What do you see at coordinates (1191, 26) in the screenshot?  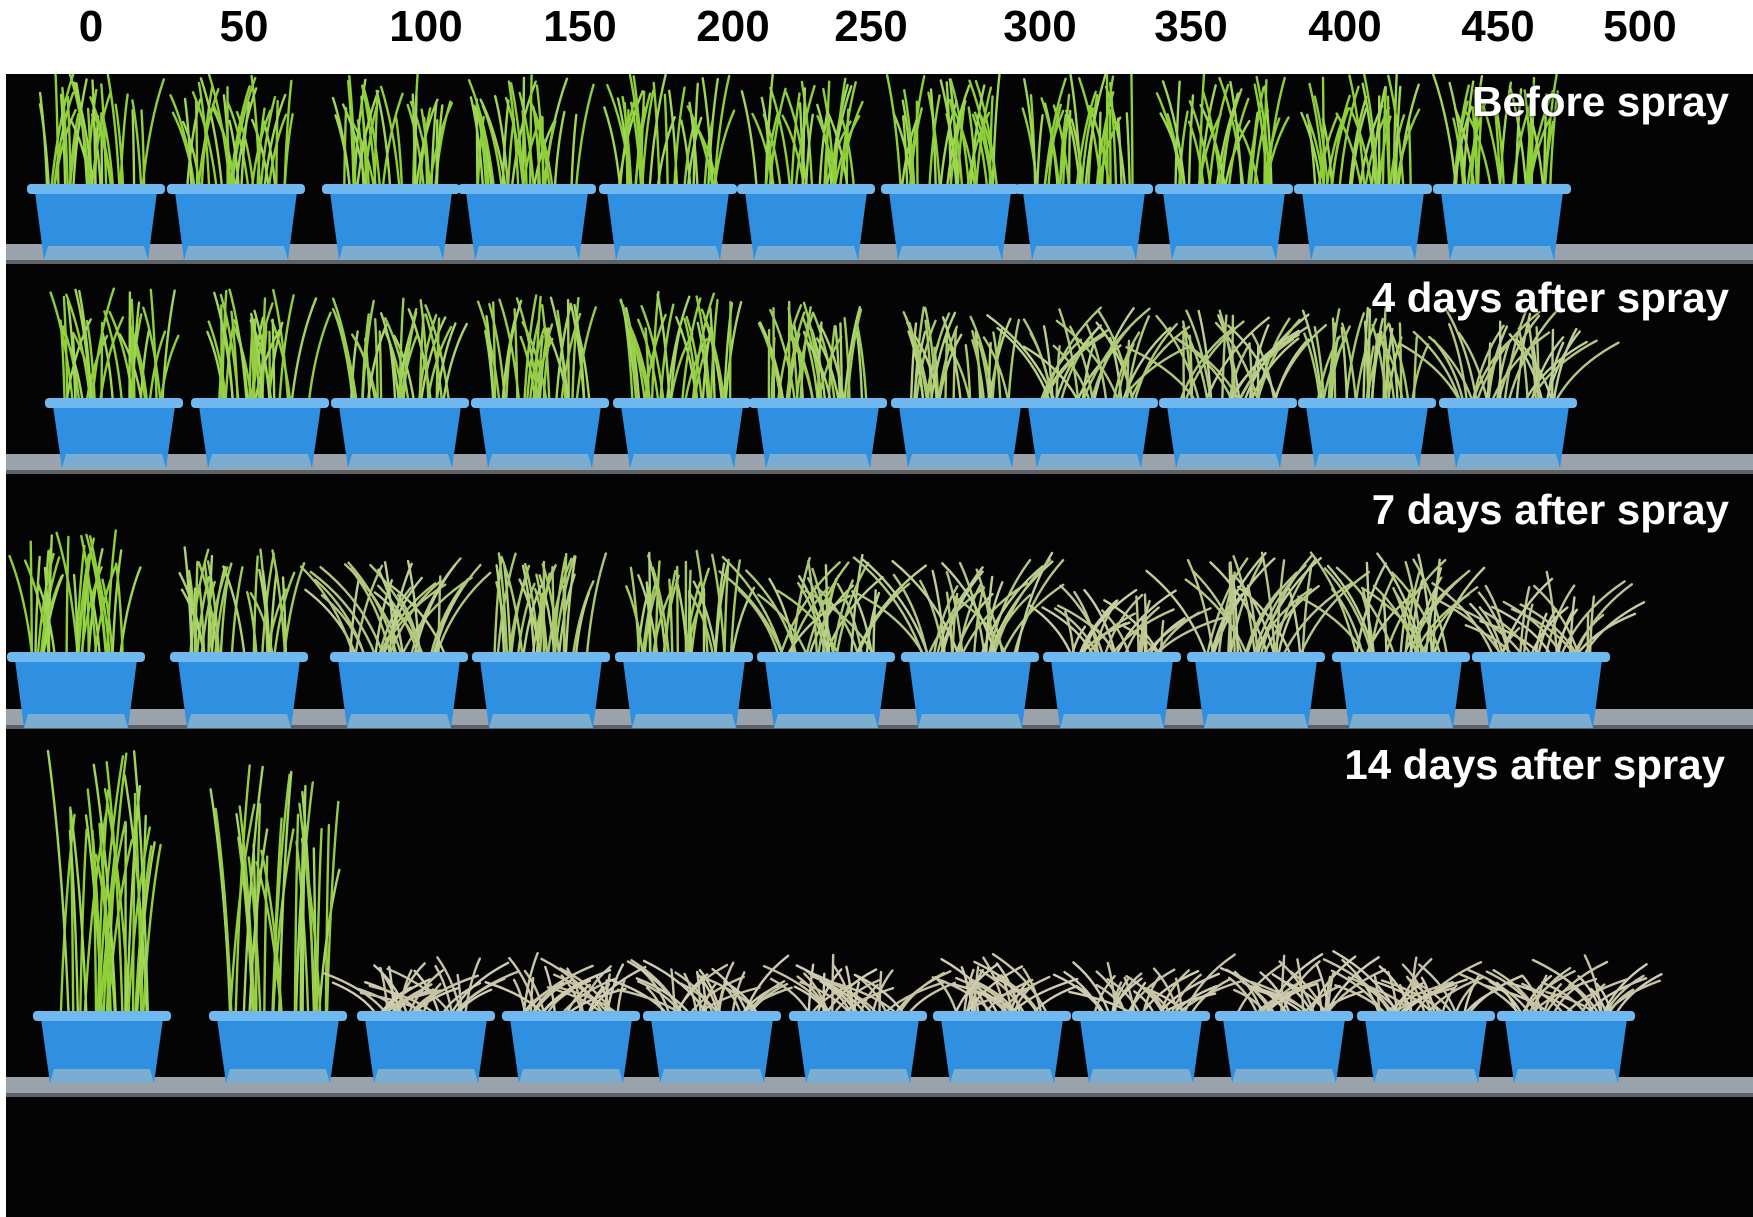 I see `dose-label-350: 350` at bounding box center [1191, 26].